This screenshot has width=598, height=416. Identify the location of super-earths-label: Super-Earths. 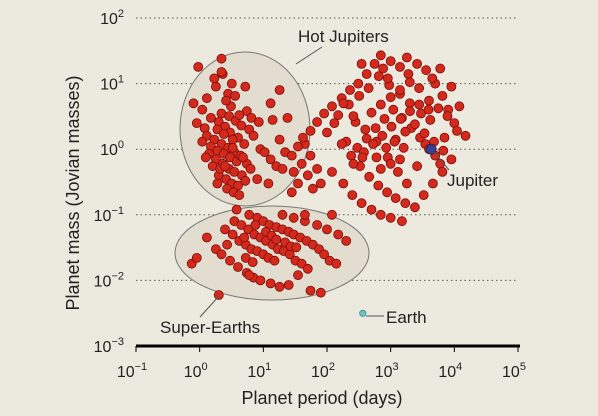
(210, 327).